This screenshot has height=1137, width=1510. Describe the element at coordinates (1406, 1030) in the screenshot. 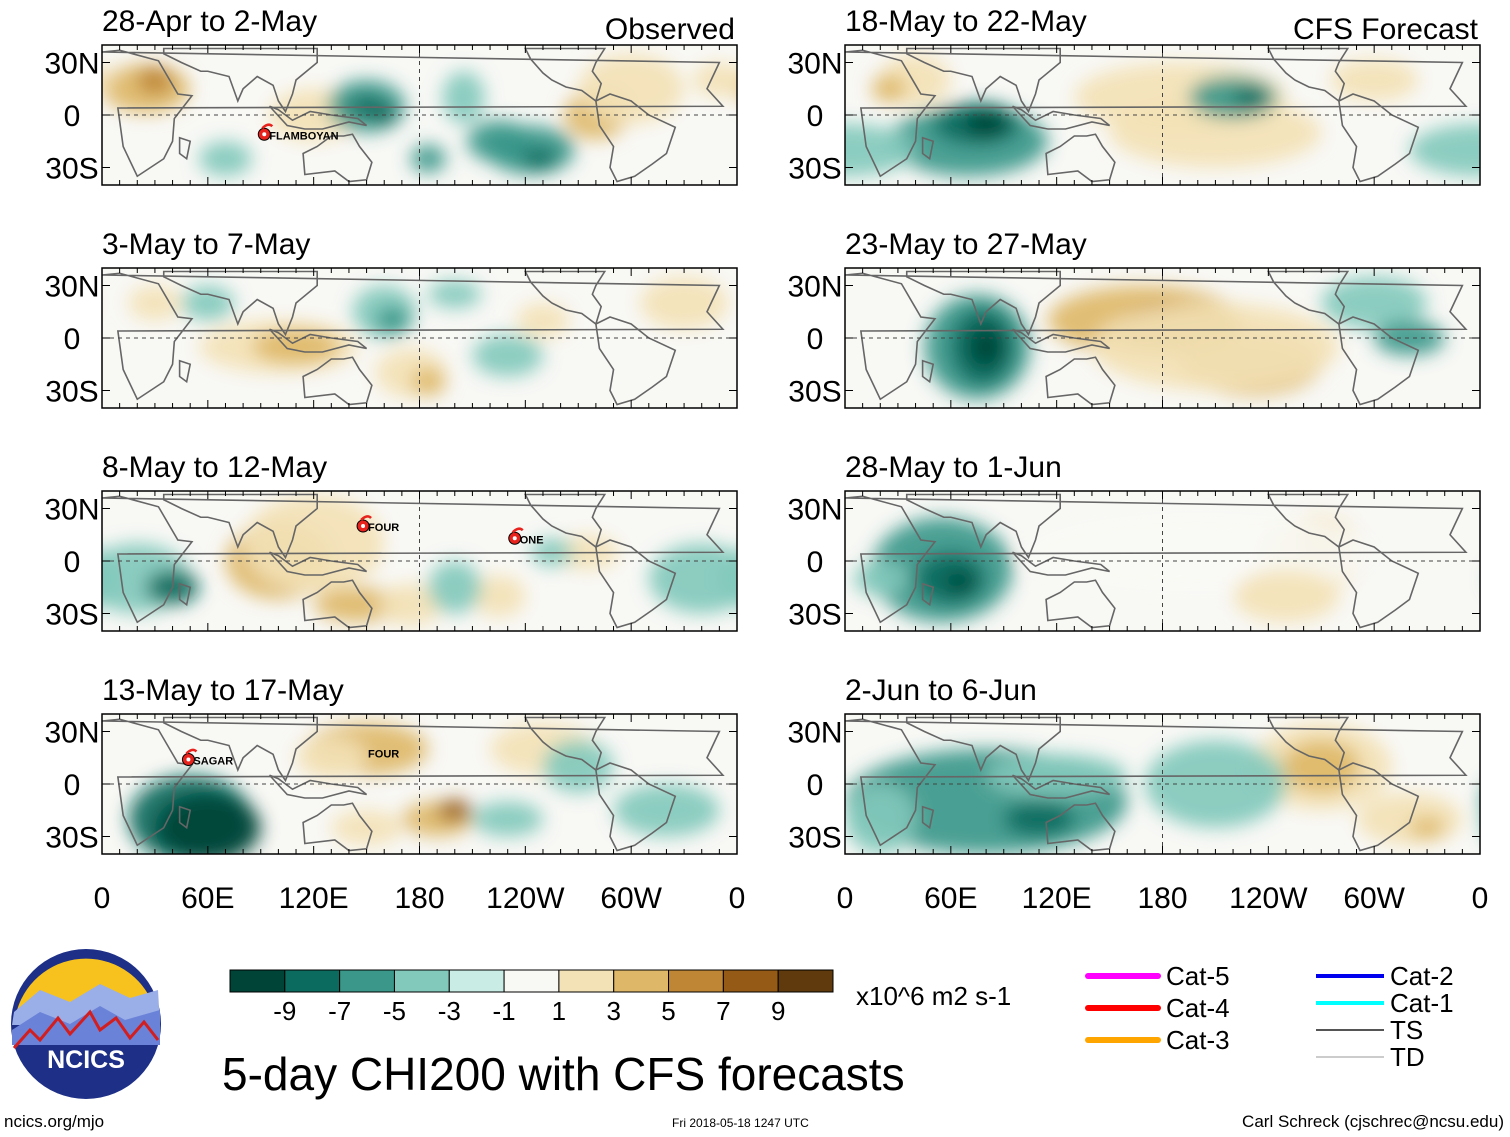

I see `legend-label: TS` at that location.